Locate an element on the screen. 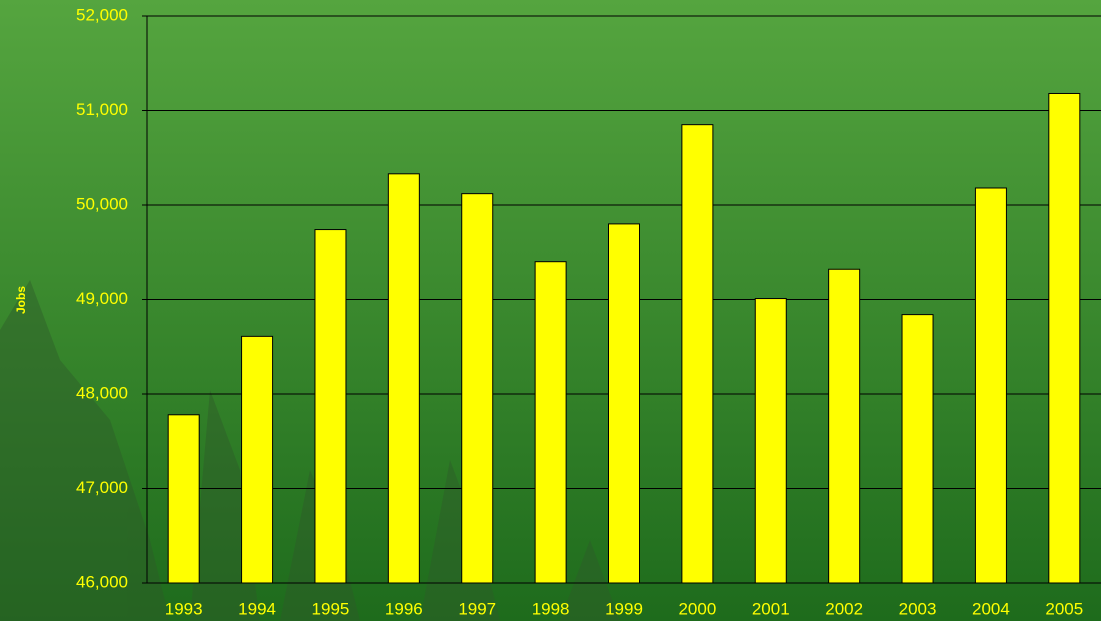 The height and width of the screenshot is (621, 1101). x-tick-label: 1995 is located at coordinates (331, 608).